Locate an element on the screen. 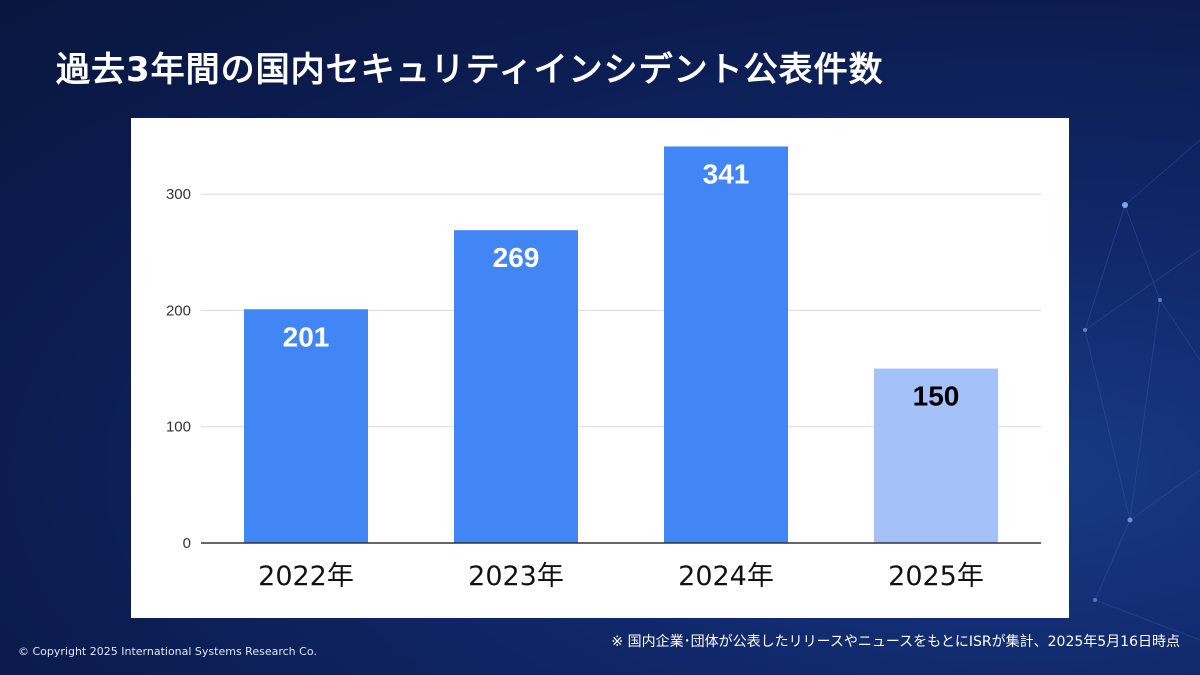 This screenshot has height=675, width=1200. y-tick-label: 100 is located at coordinates (178, 427).